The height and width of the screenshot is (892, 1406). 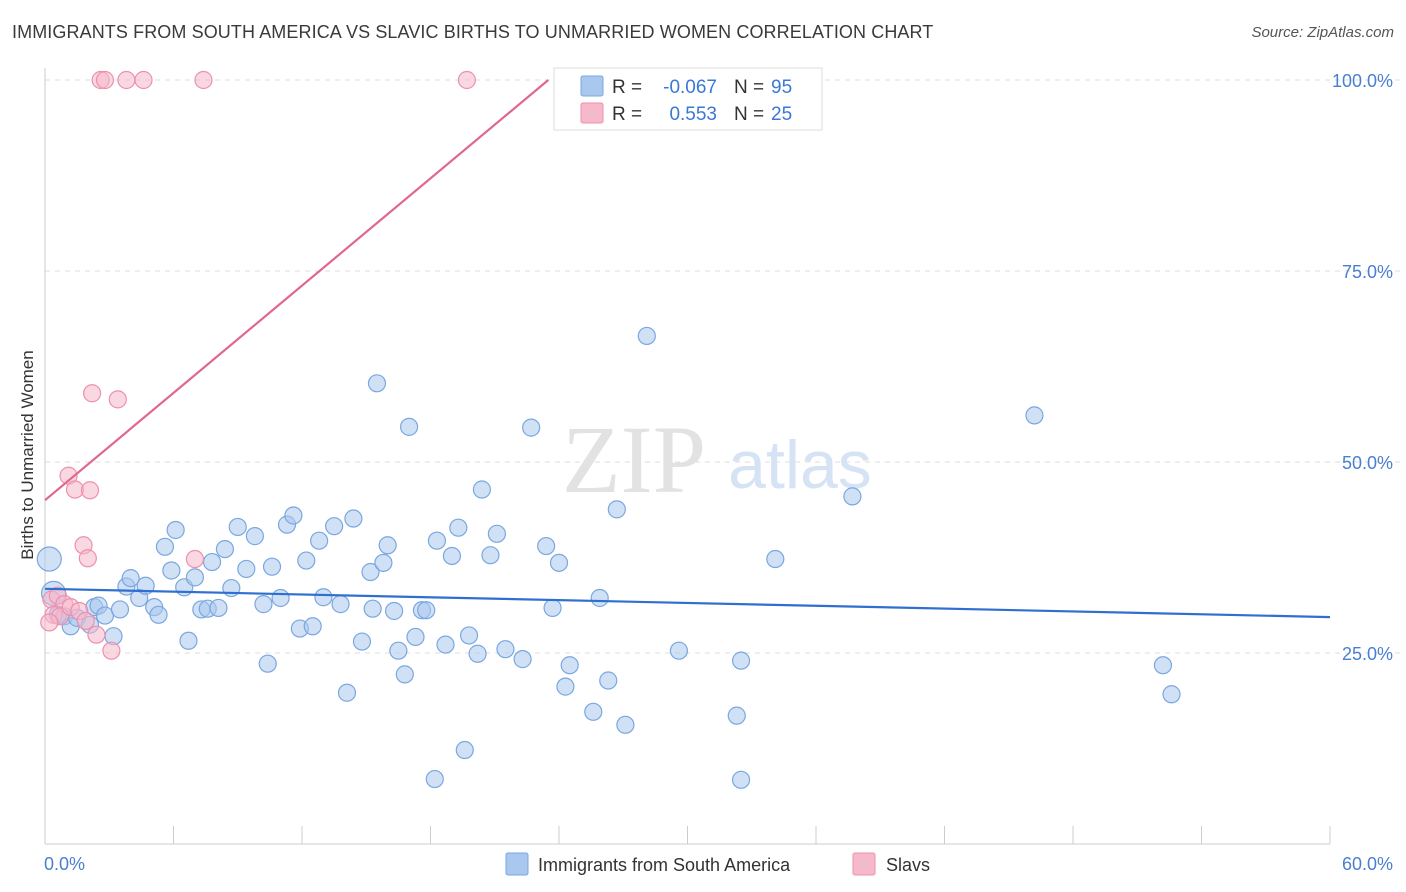 What do you see at coordinates (1322, 32) in the screenshot?
I see `source-credit: Source: ZipAtlas.com` at bounding box center [1322, 32].